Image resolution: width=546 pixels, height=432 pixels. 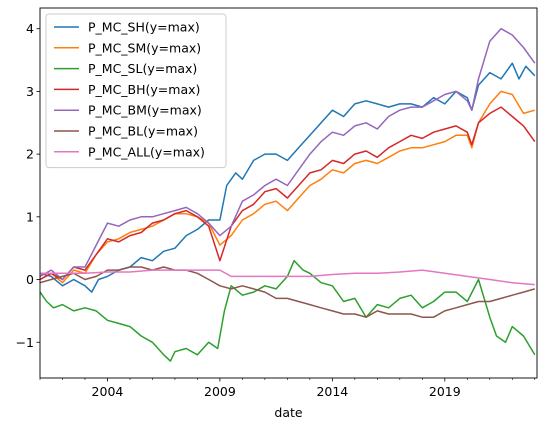 What do you see at coordinates (220, 391) in the screenshot?
I see `x-tick-label: 2009` at bounding box center [220, 391].